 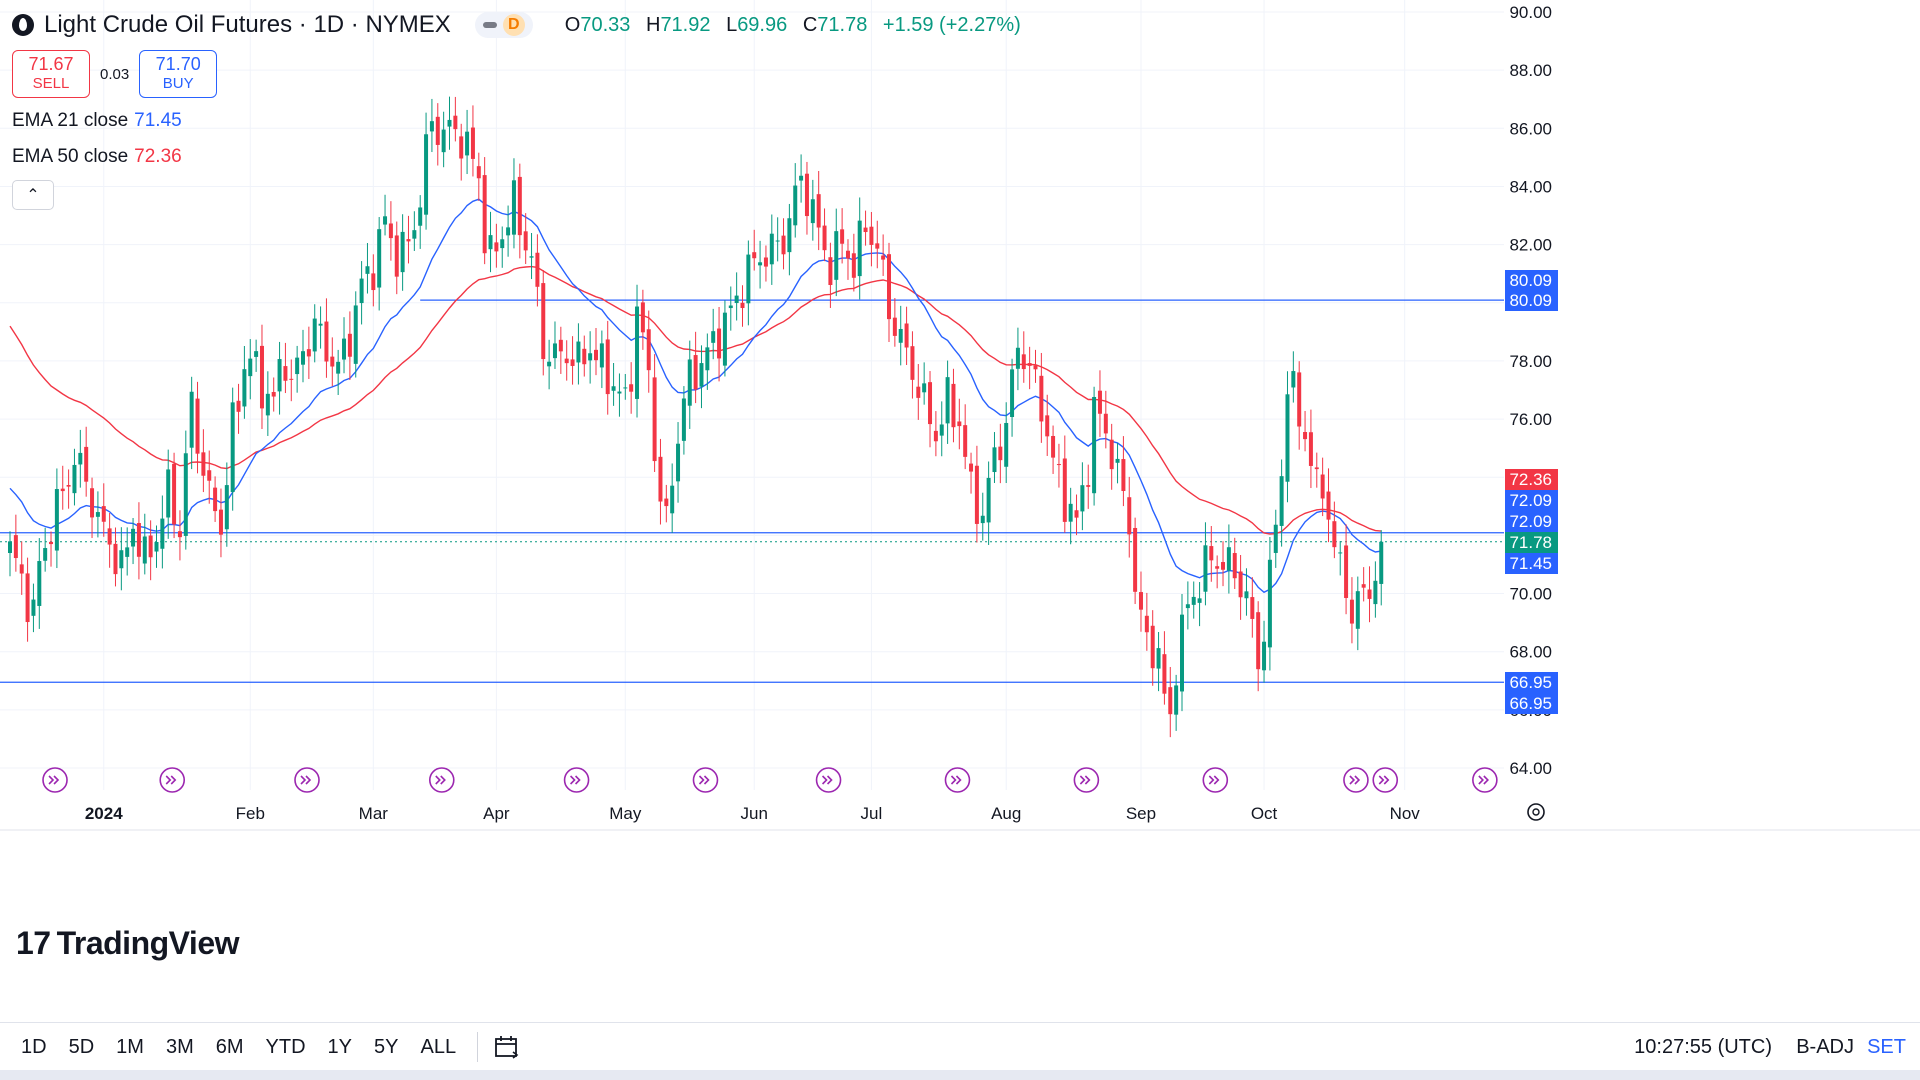 I want to click on range-1y: 1Y, so click(x=340, y=1046).